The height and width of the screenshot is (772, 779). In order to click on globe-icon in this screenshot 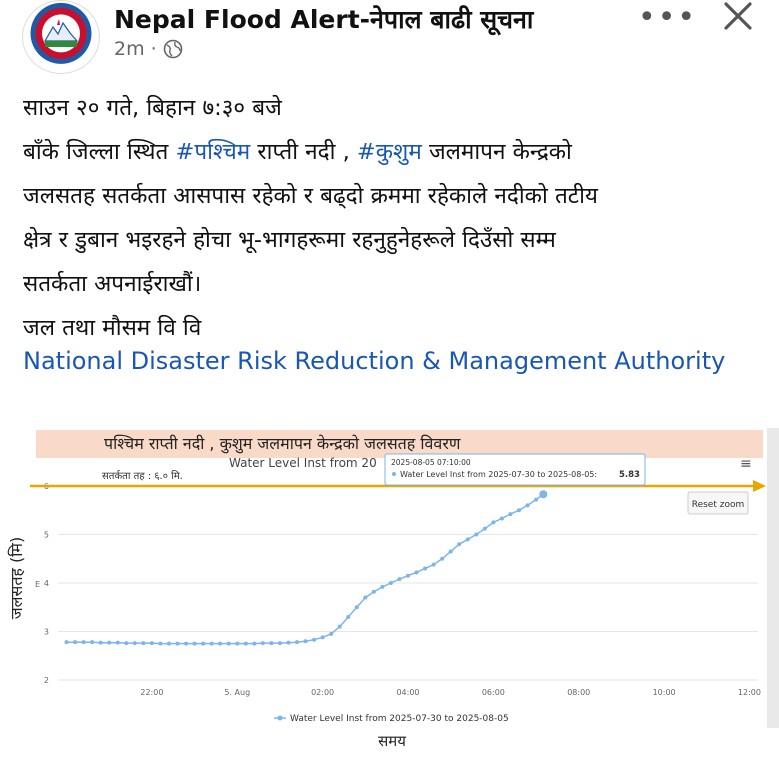, I will do `click(172, 49)`.